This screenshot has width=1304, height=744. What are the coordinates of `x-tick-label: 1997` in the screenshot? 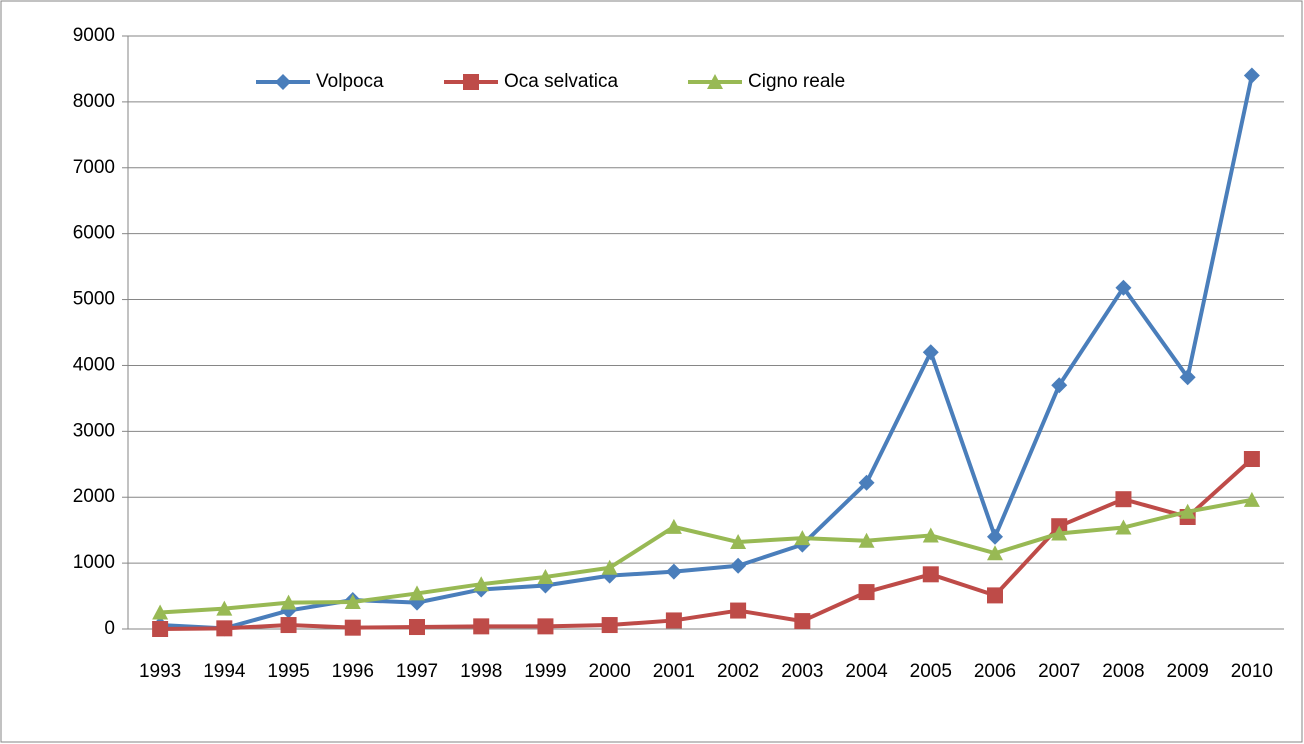 It's located at (417, 671).